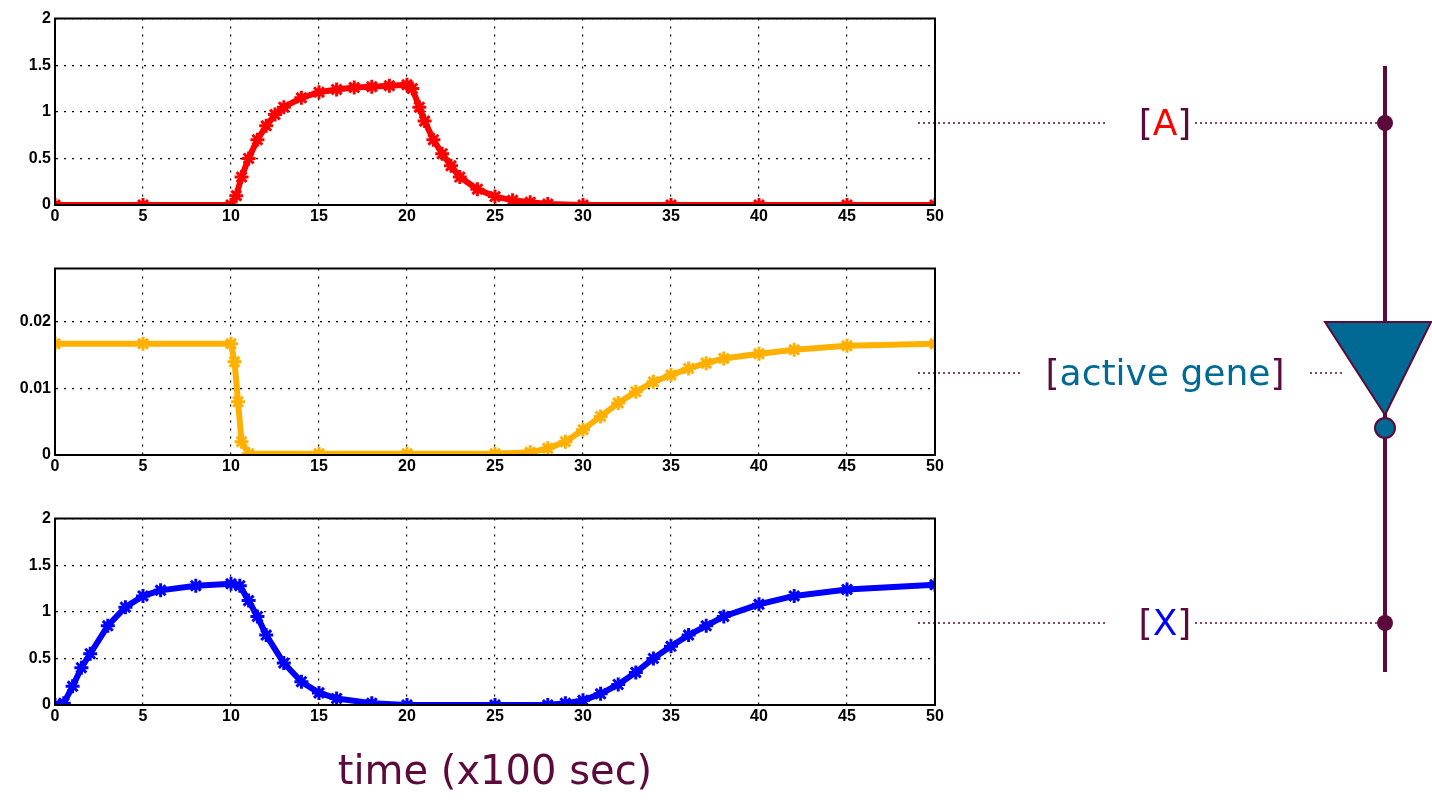  What do you see at coordinates (495, 770) in the screenshot?
I see `x-axis-title: time (x100 sec)` at bounding box center [495, 770].